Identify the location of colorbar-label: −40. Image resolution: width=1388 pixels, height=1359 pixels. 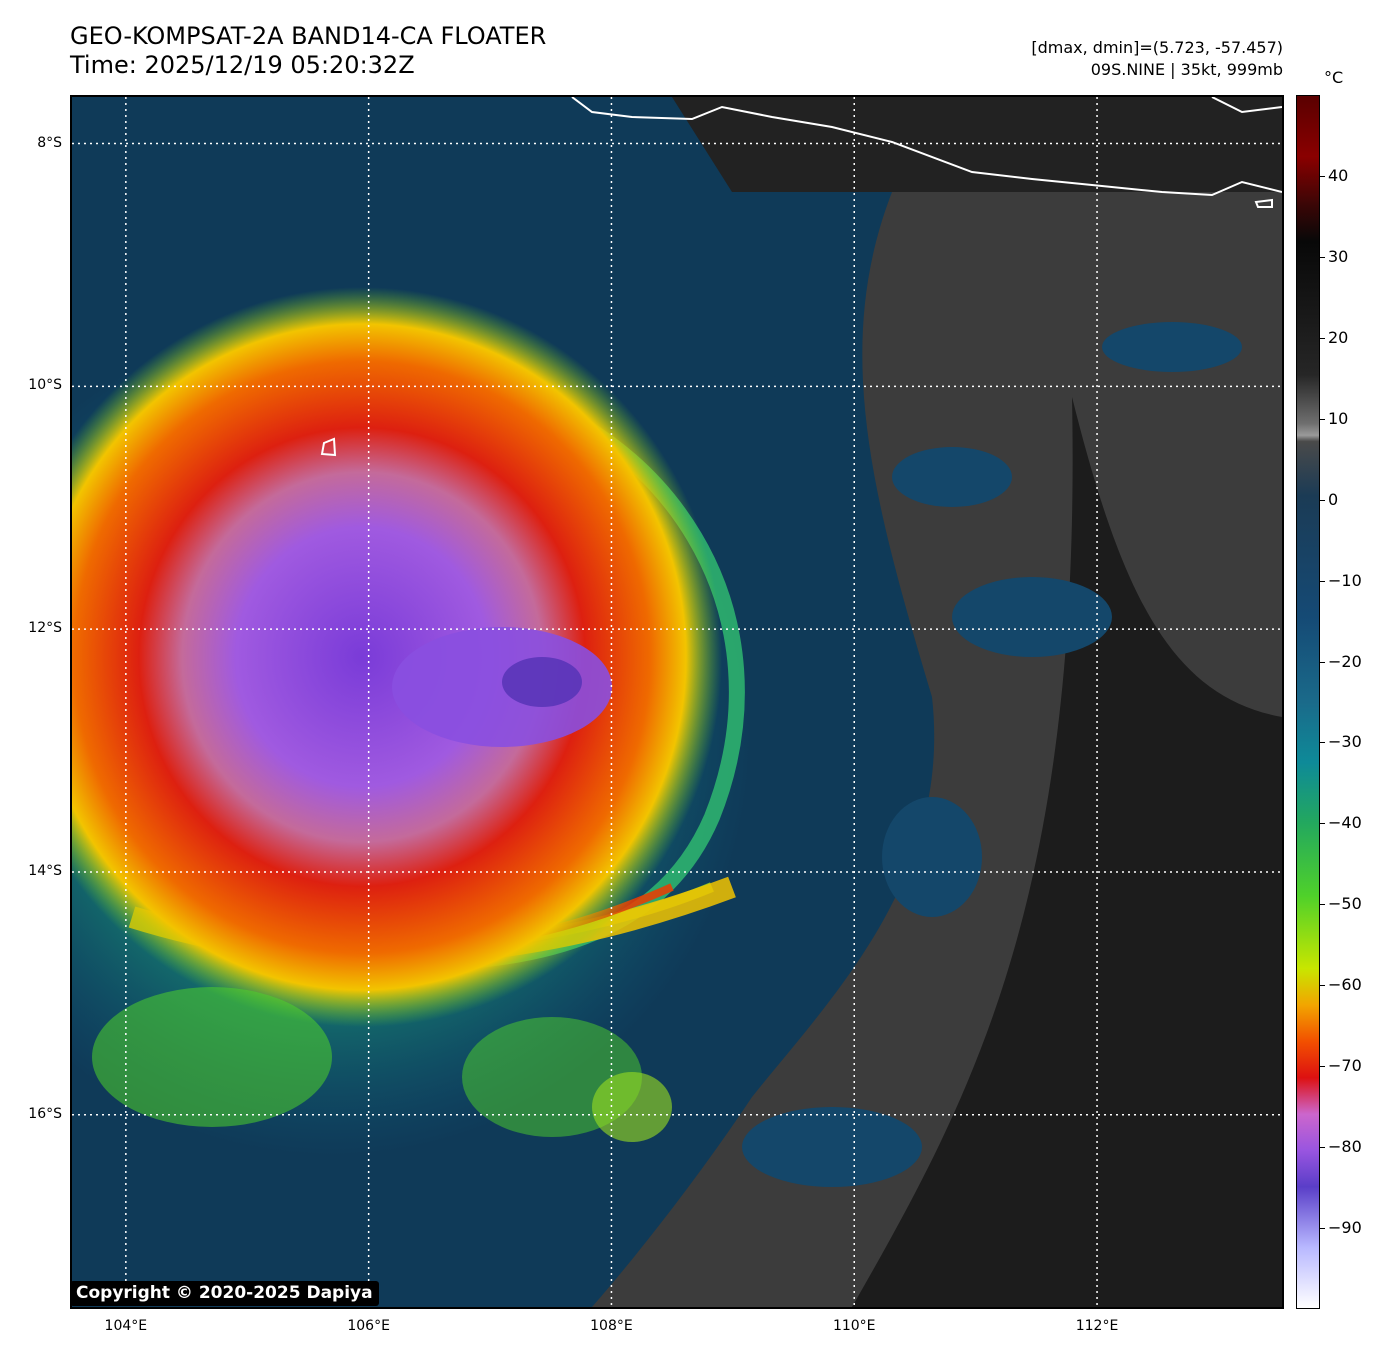
(1345, 823).